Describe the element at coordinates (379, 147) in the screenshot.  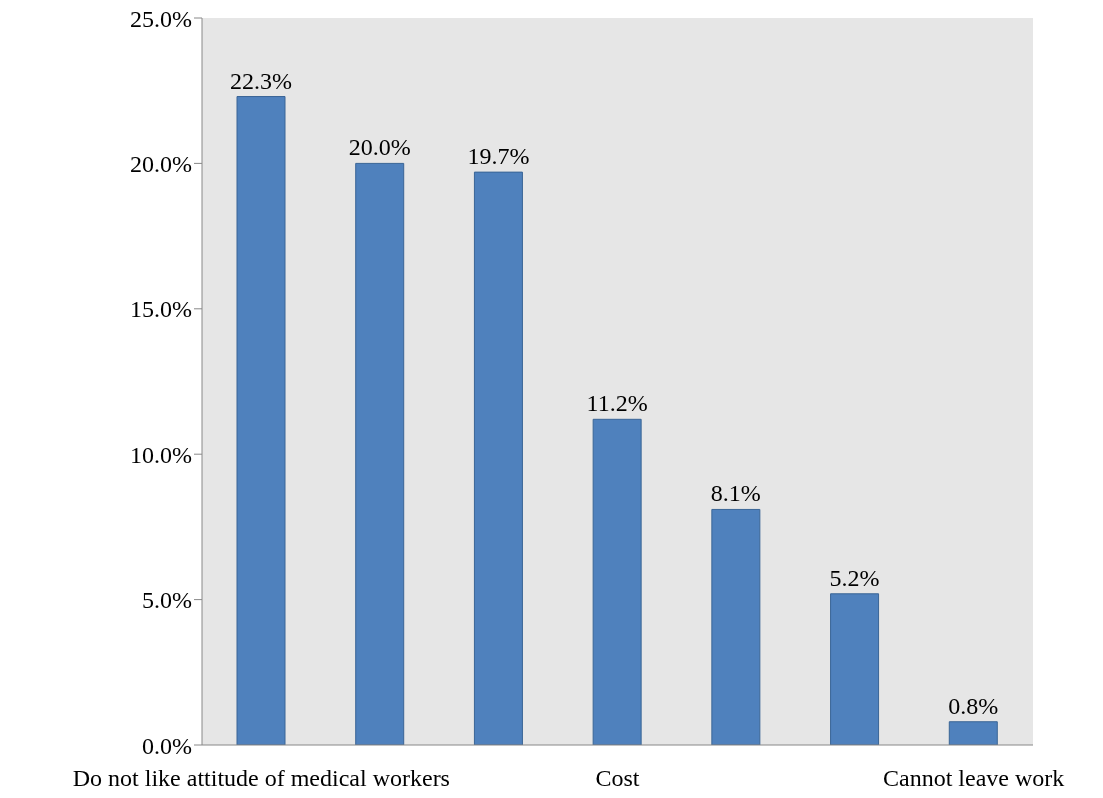
I see `data-label: 20.0%` at that location.